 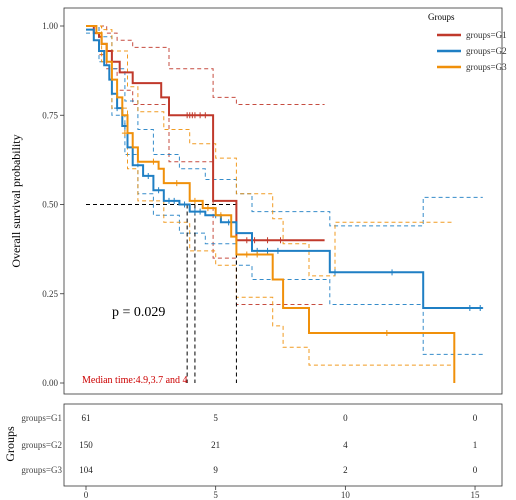 I want to click on risk-table-cell: 150, so click(x=86, y=445).